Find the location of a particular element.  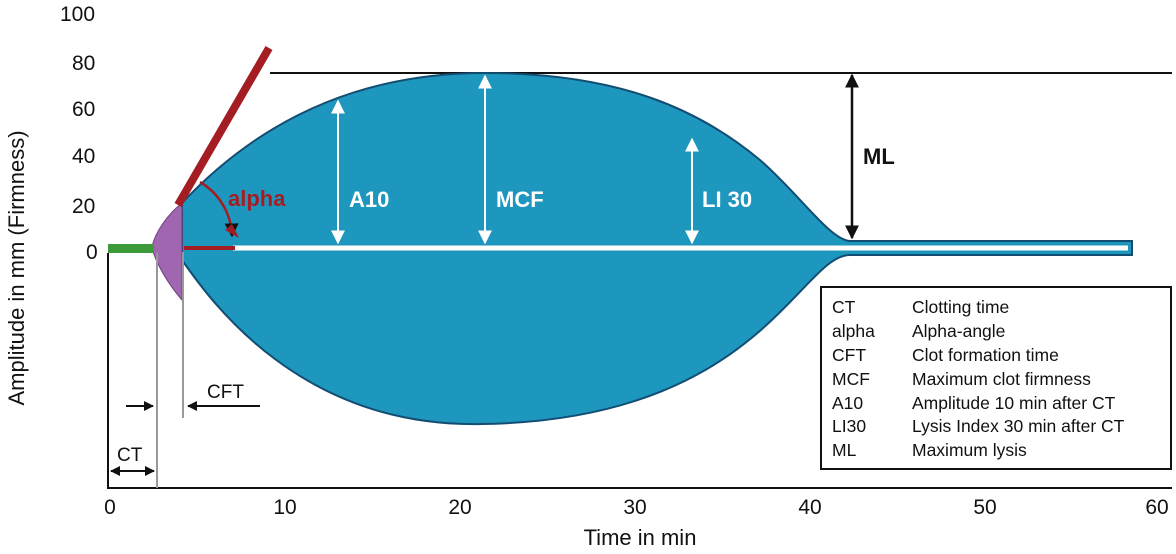

legend-abbr: LI30 is located at coordinates (849, 426).